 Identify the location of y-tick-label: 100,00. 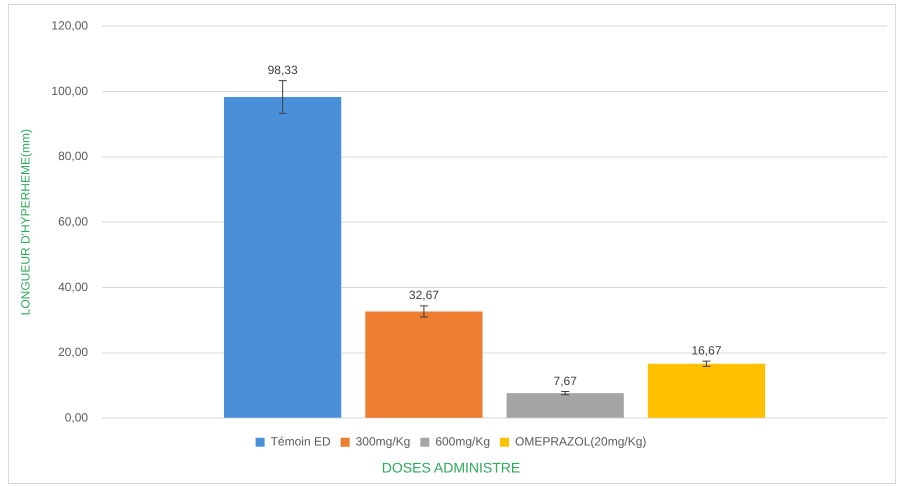
(69, 91).